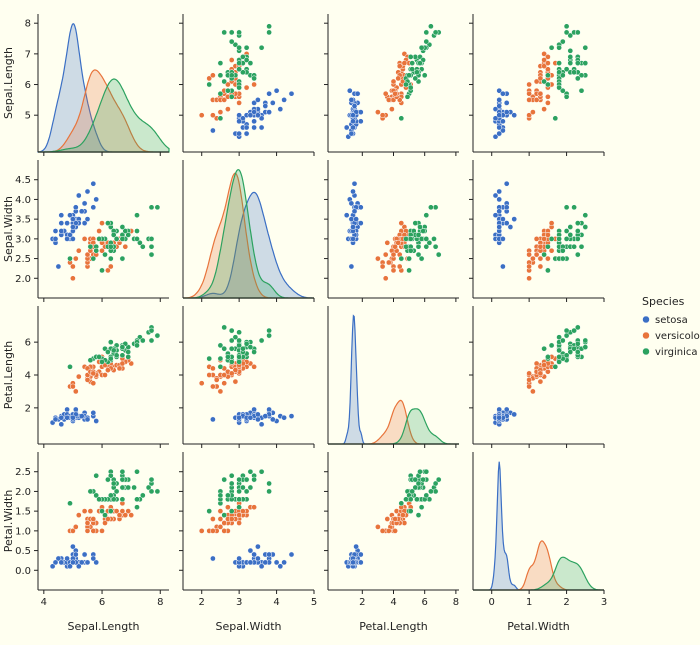  Describe the element at coordinates (44, 602) in the screenshot. I see `x-tick-label: 4` at that location.